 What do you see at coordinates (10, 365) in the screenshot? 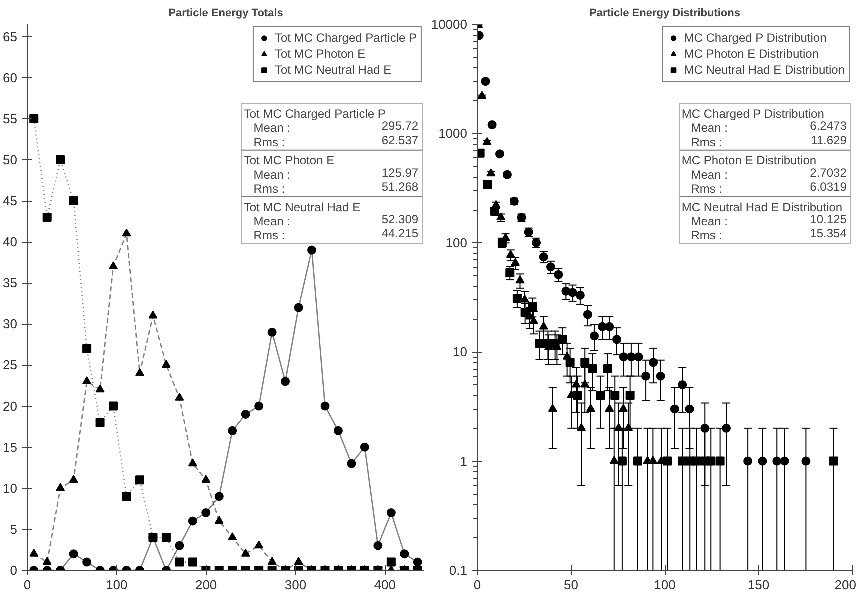
I see `y-tick-label: 25` at bounding box center [10, 365].